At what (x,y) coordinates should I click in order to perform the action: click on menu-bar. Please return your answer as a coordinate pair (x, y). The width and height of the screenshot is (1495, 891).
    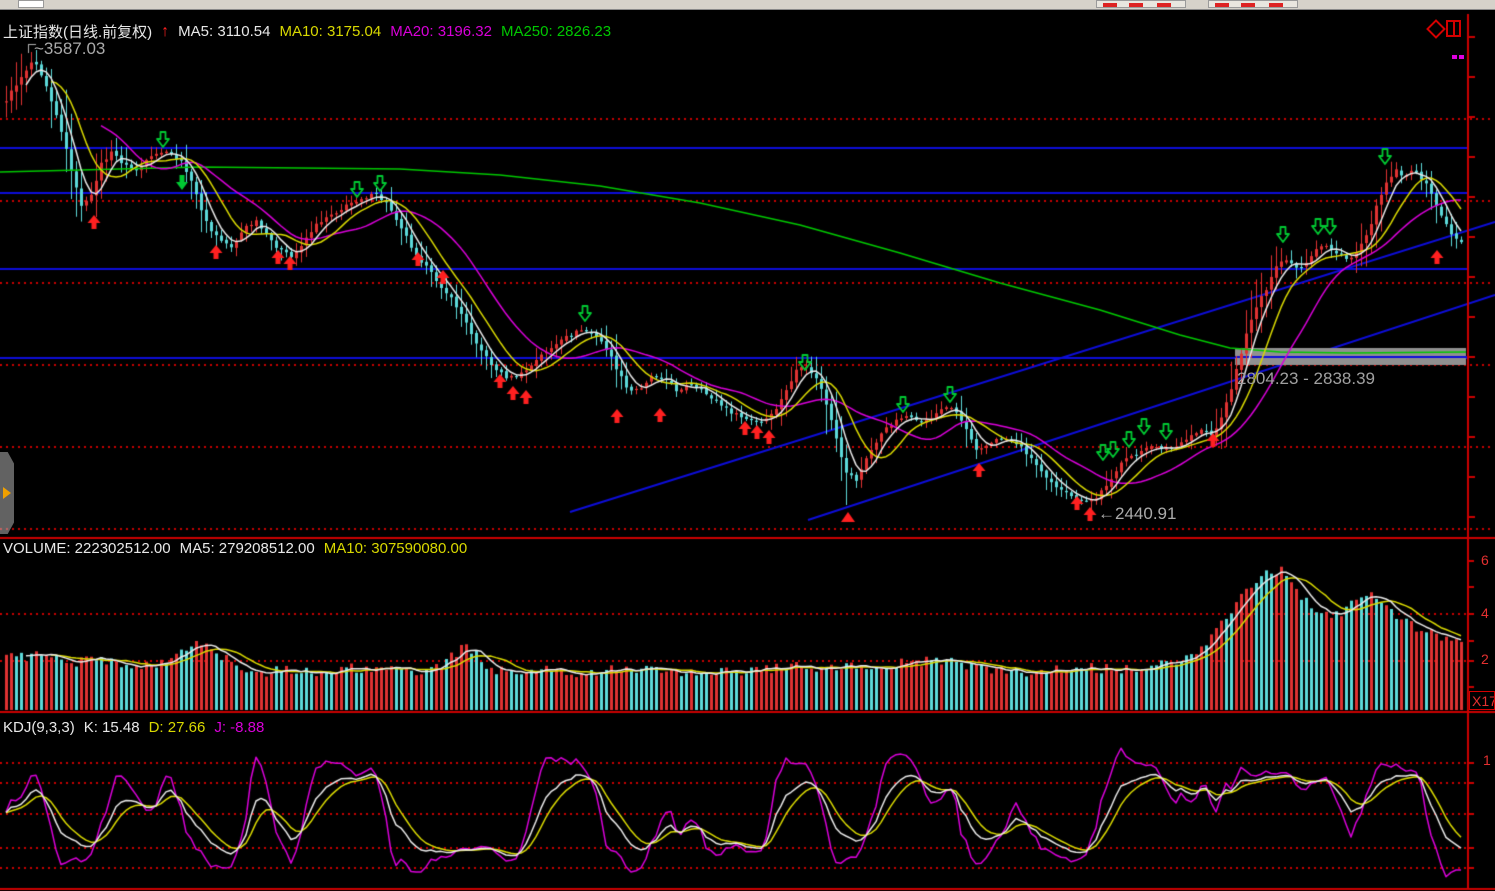
    Looking at the image, I should click on (747, 5).